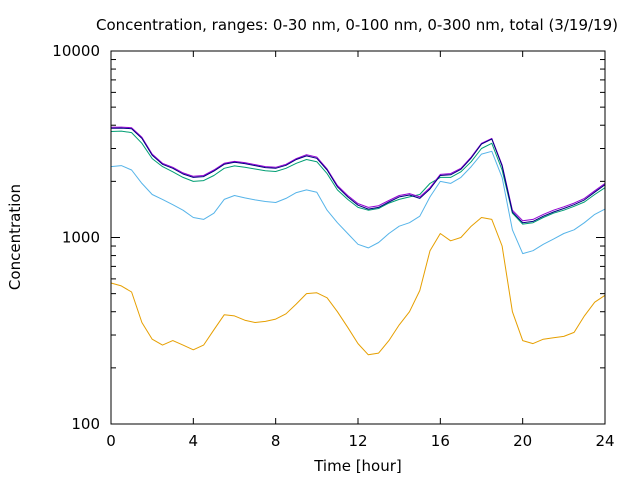 The image size is (640, 480). What do you see at coordinates (194, 441) in the screenshot?
I see `x-tick-label: 4` at bounding box center [194, 441].